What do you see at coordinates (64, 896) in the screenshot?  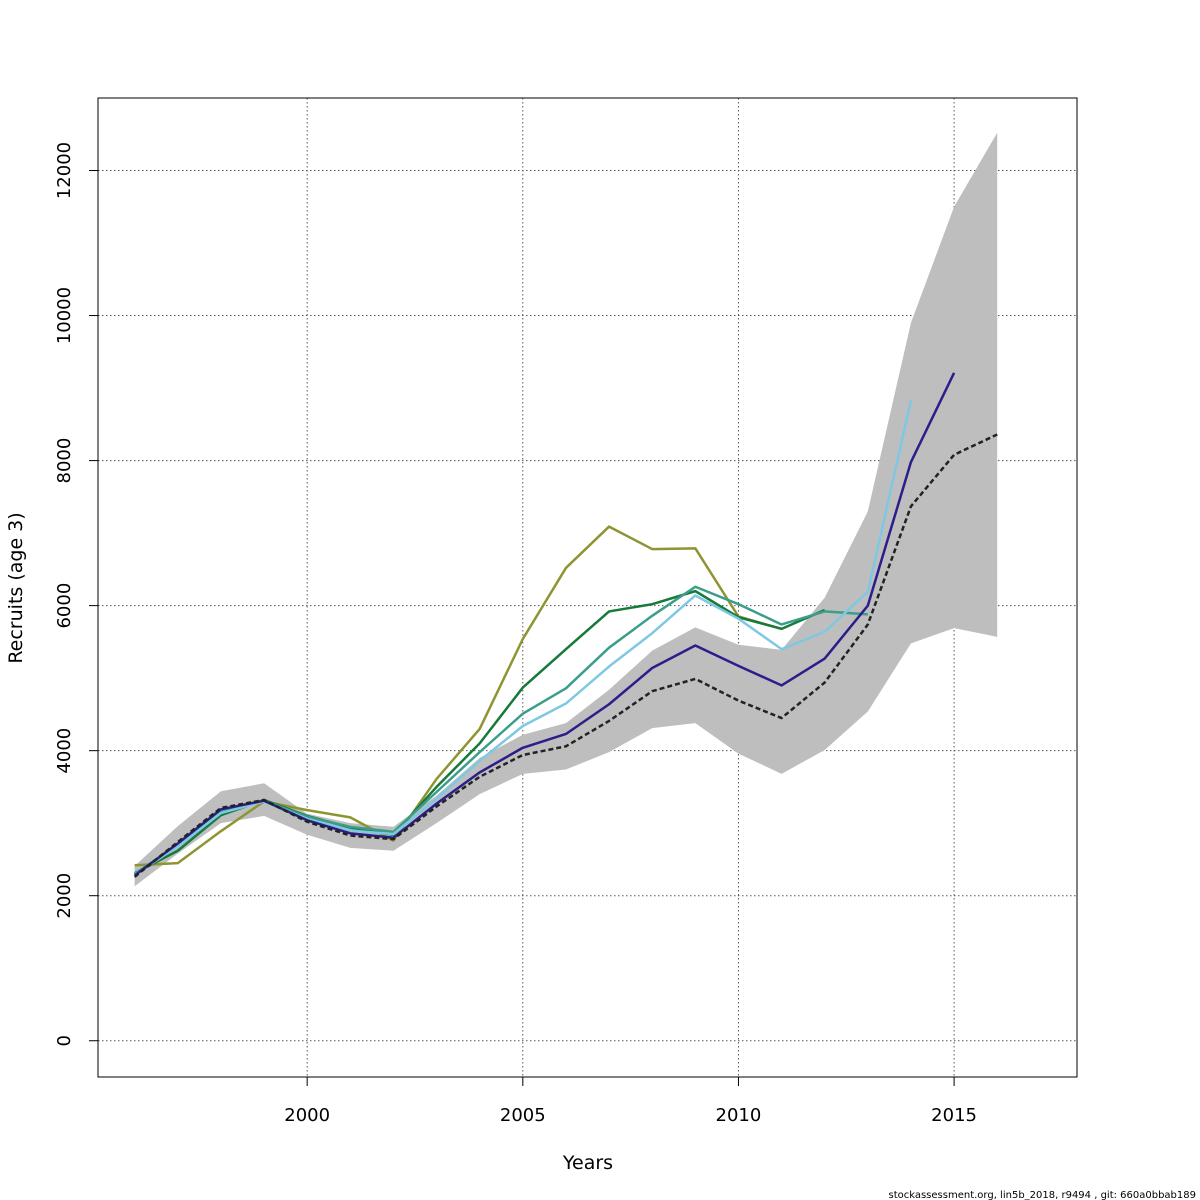 I see `y-tick-label: 2000` at bounding box center [64, 896].